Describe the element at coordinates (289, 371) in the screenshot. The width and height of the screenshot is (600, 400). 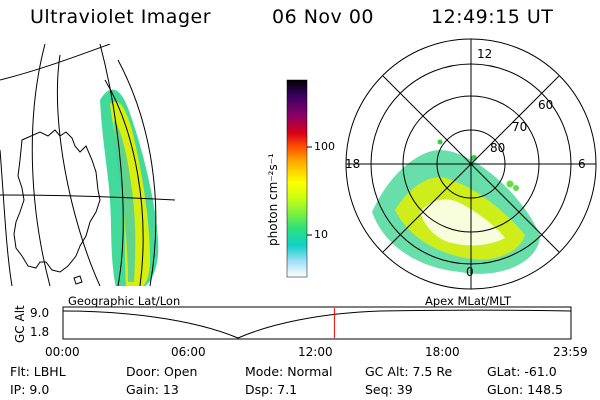
I see `mode-info: Mode: Normal` at that location.